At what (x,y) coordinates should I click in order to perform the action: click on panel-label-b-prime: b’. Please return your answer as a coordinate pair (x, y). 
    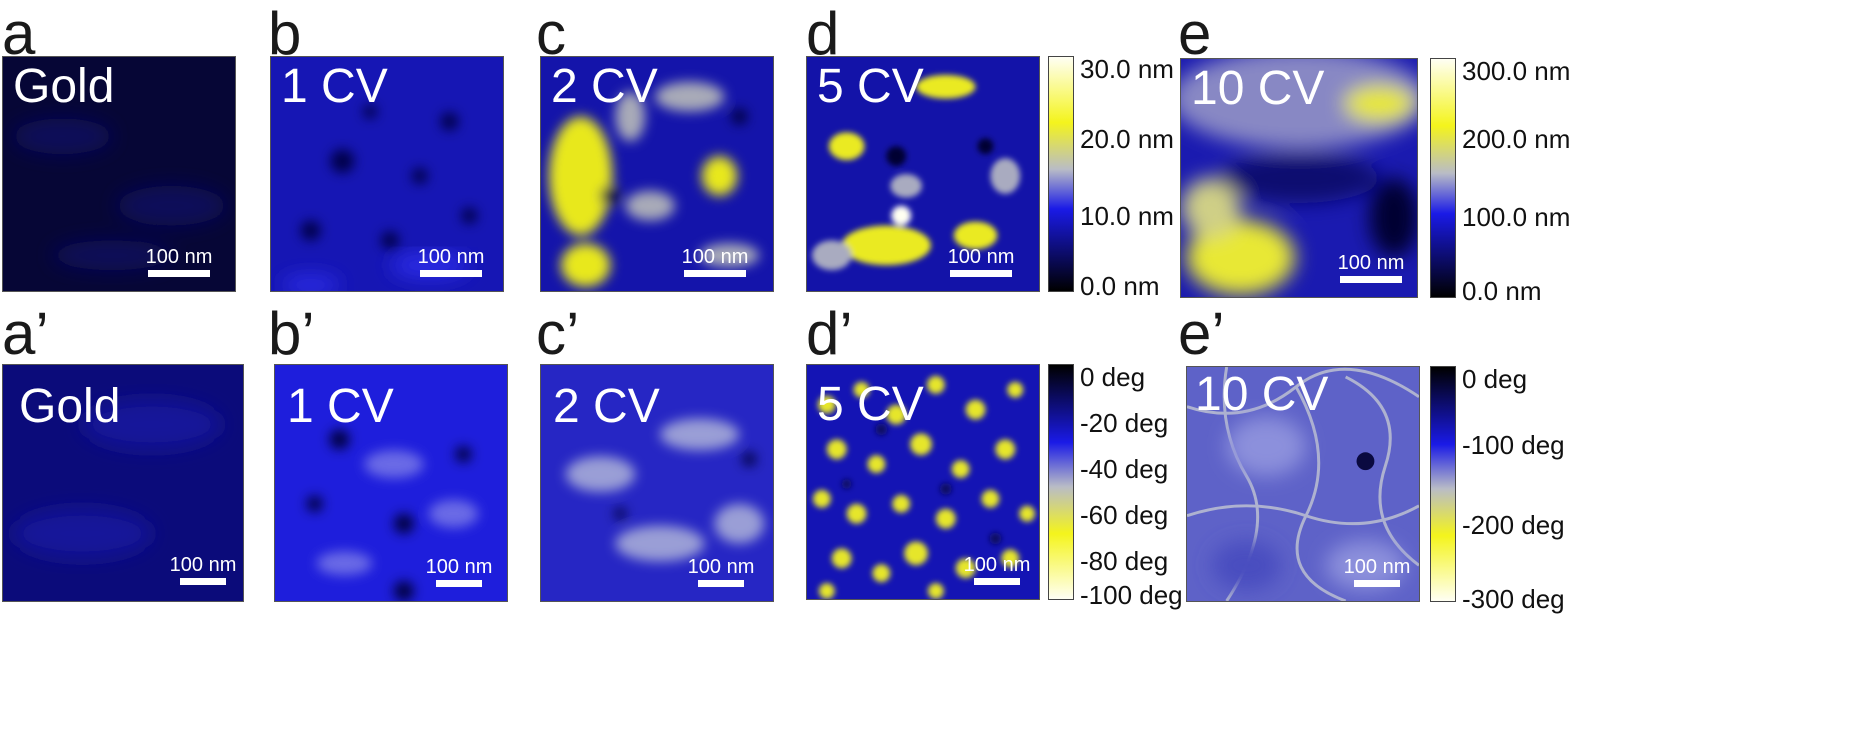
    Looking at the image, I should click on (291, 333).